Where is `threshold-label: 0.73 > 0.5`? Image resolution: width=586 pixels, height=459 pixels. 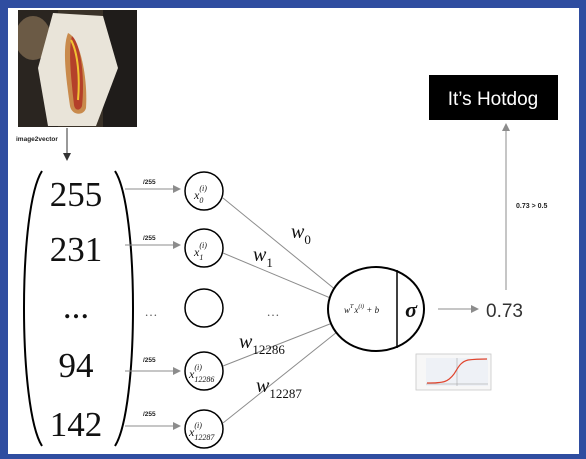
threshold-label: 0.73 > 0.5 is located at coordinates (531, 206).